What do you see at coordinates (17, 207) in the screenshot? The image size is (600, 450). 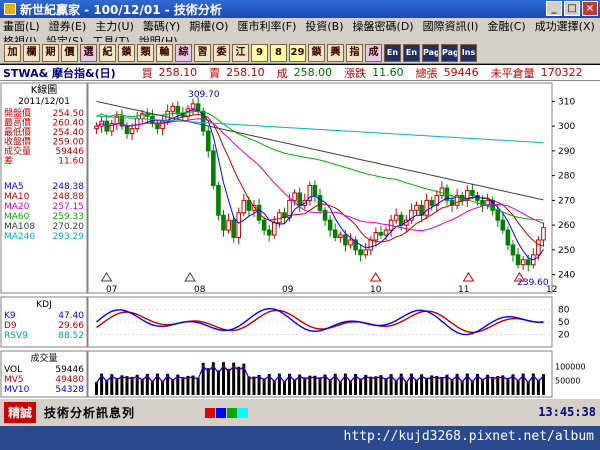 I see `ma-label: MA20` at bounding box center [17, 207].